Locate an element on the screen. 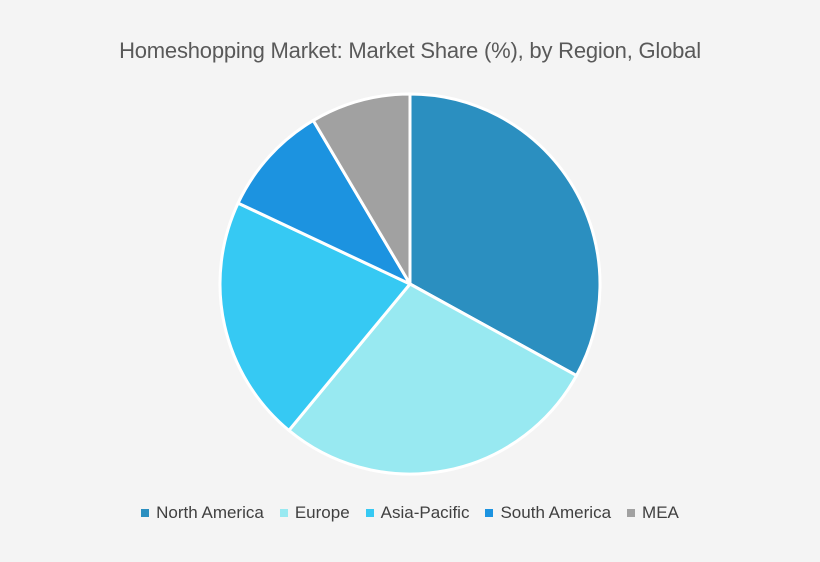  legend-item-mea: MEA is located at coordinates (653, 513).